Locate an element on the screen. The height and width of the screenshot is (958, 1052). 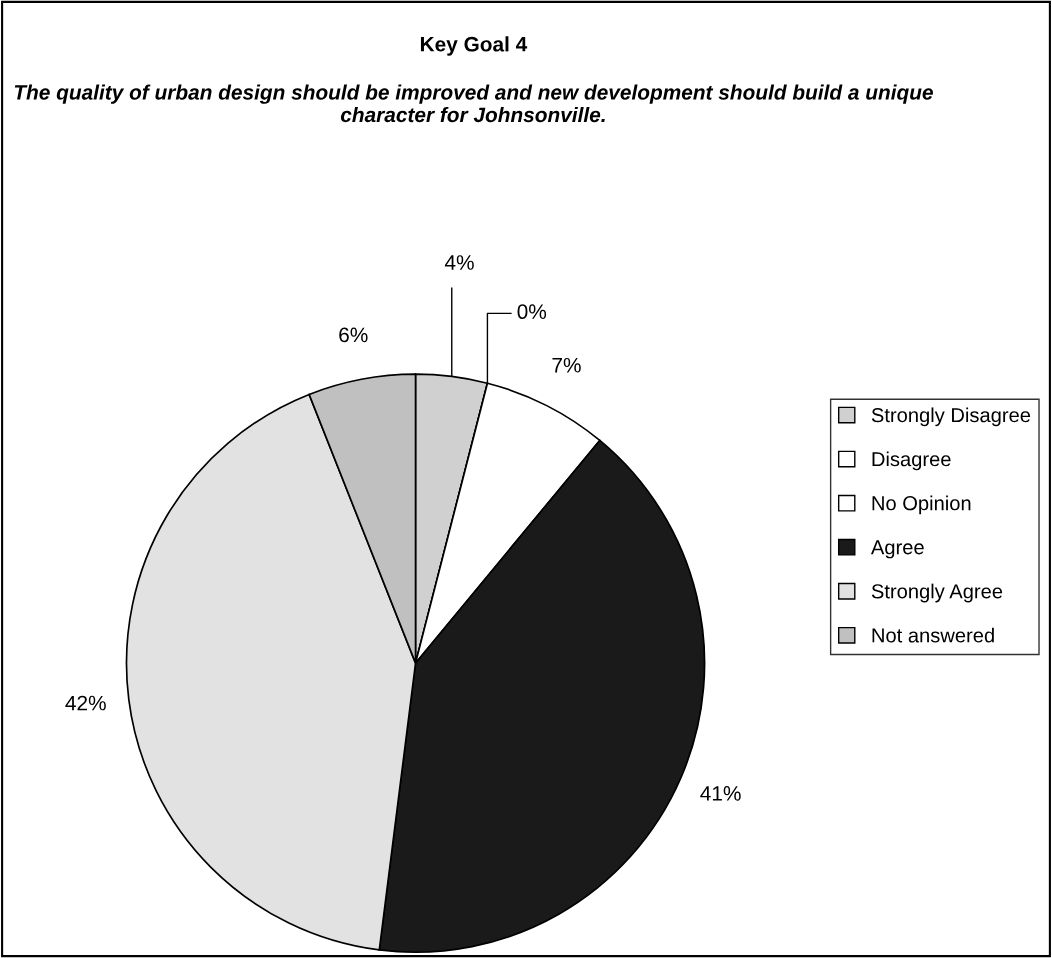
chart-subtitle: The quality of urban design should be improved and new development should build a unique character for Johnsonville. is located at coordinates (473, 103).